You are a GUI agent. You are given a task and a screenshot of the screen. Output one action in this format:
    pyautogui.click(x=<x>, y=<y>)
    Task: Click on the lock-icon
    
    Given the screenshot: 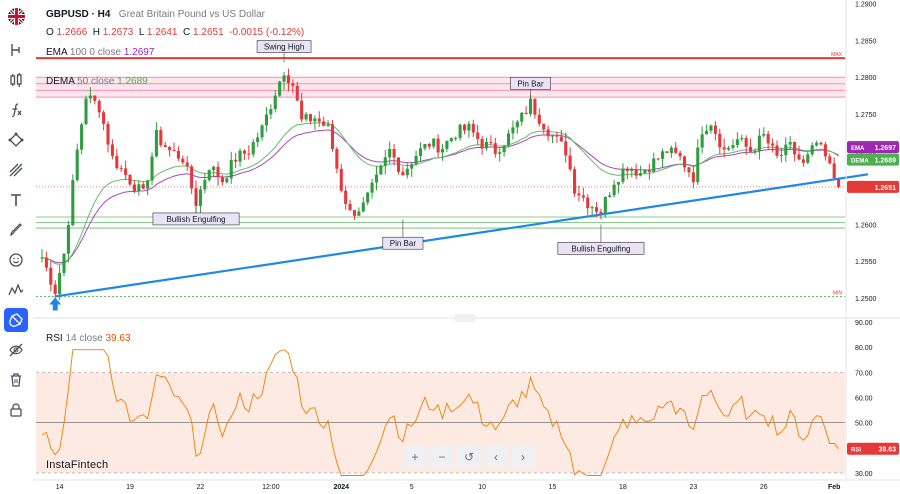 What is the action you would take?
    pyautogui.click(x=16, y=410)
    